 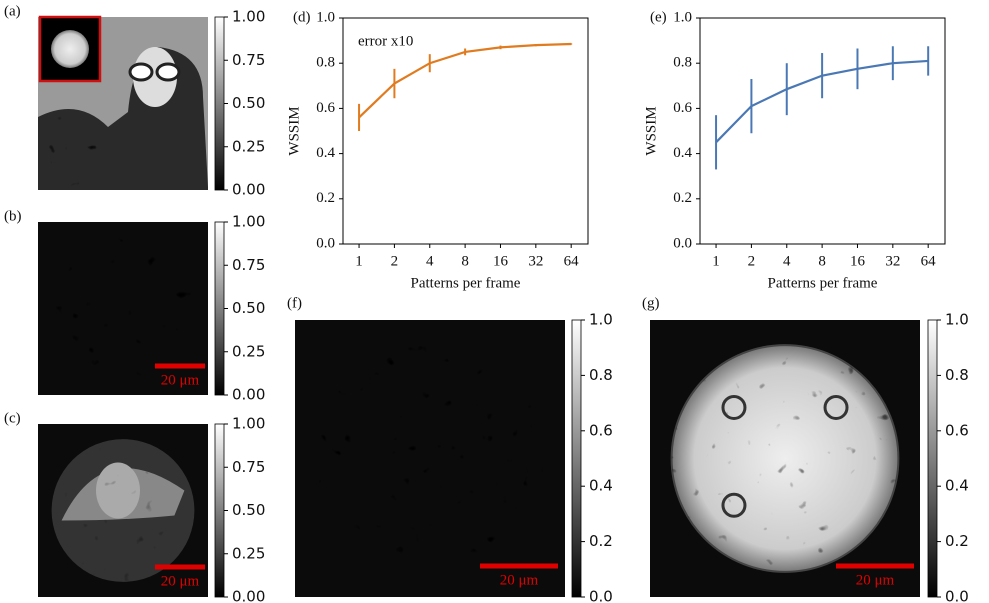 I want to click on annotation: error x10, so click(x=385, y=41).